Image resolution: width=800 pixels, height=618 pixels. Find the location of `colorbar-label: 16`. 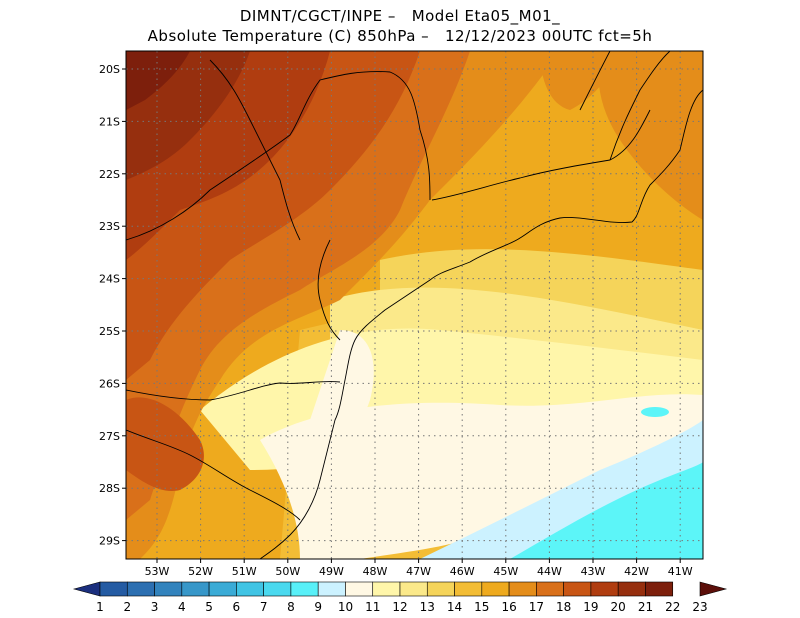

colorbar-label: 16 is located at coordinates (508, 607).